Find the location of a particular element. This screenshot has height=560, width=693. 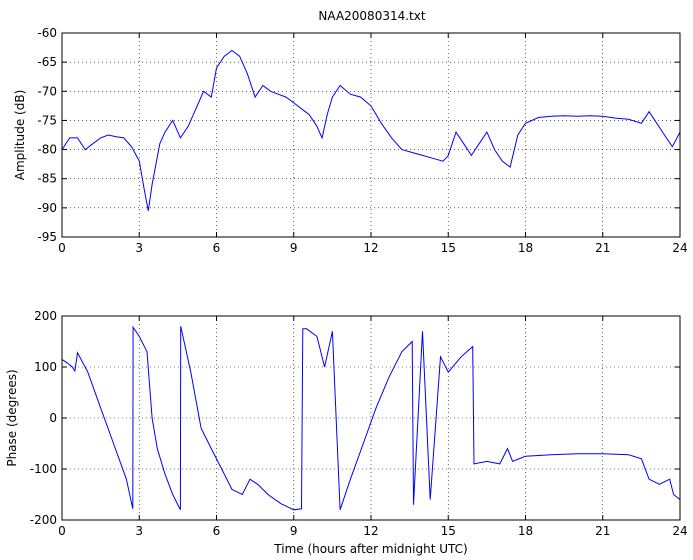

y-tick-label: -65 is located at coordinates (47, 62).